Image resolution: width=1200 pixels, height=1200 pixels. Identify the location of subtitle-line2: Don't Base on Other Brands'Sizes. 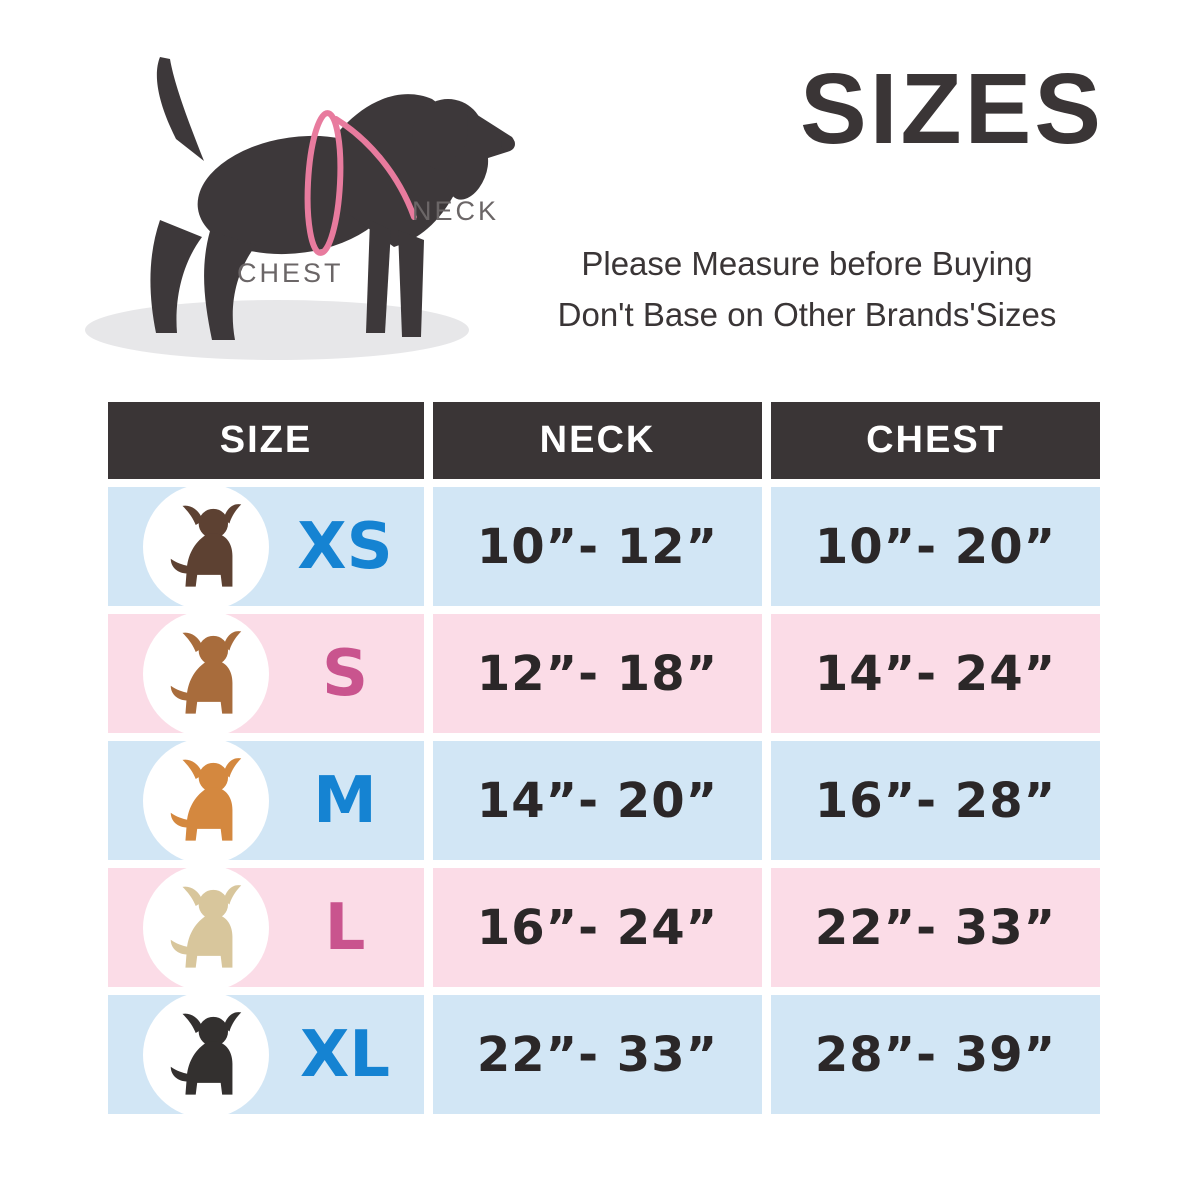
(807, 315).